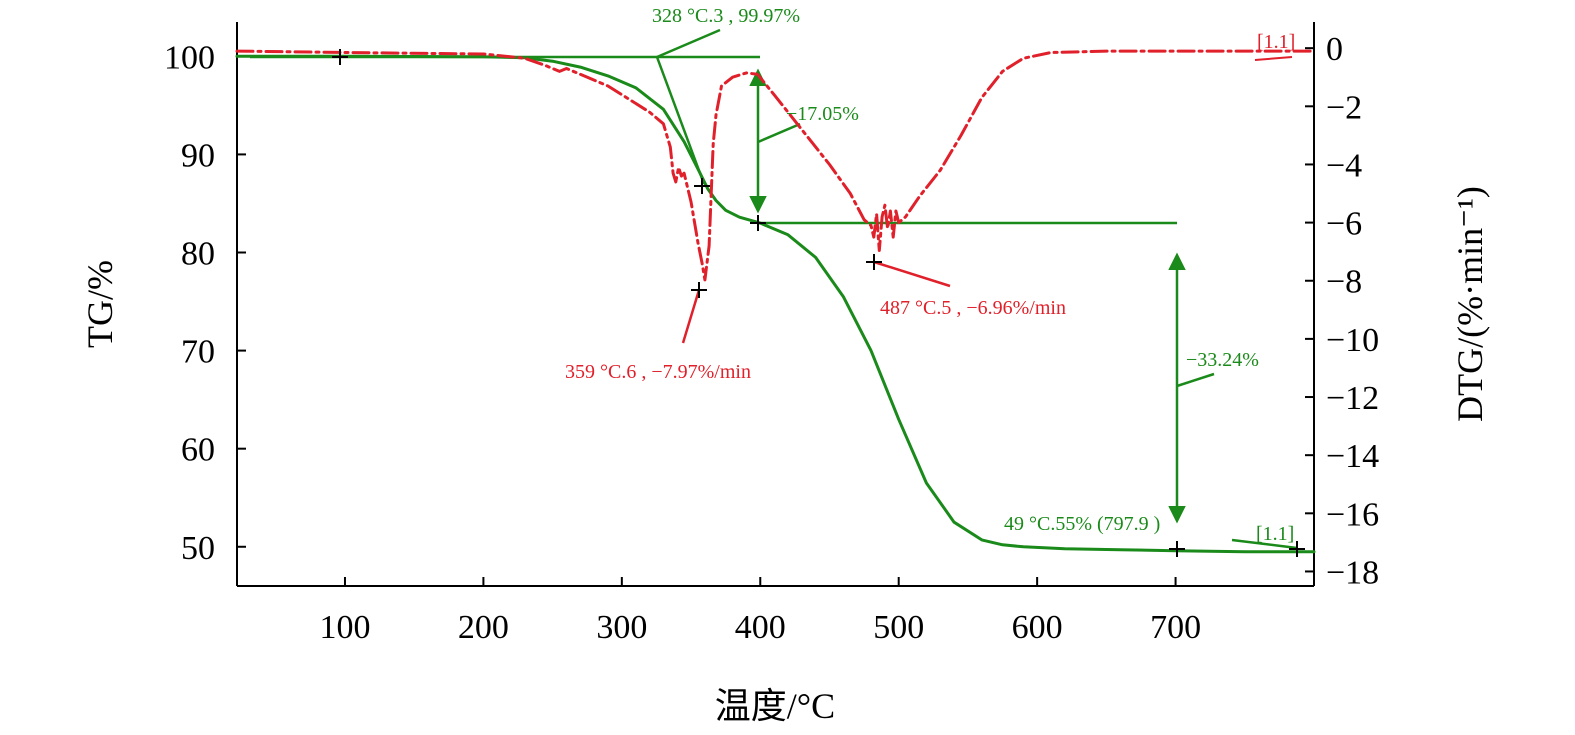  I want to click on peak2-leader, so click(912, 274).